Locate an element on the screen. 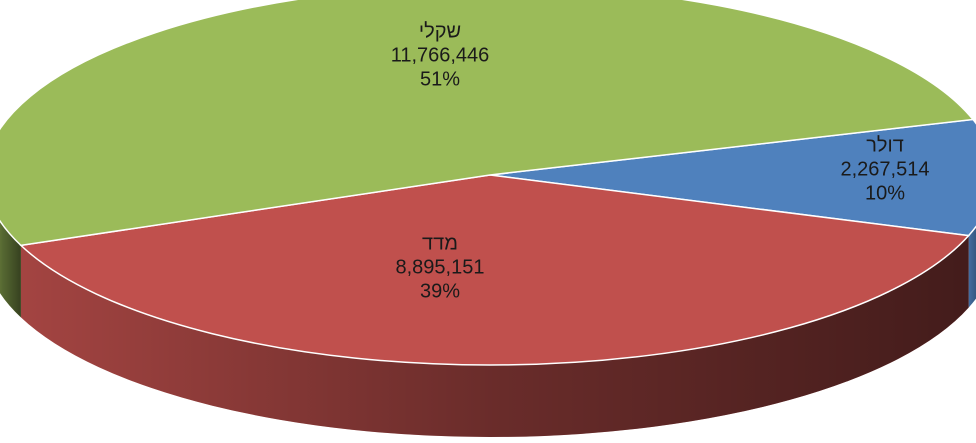 This screenshot has width=976, height=443. slice-label: שקלי is located at coordinates (440, 31).